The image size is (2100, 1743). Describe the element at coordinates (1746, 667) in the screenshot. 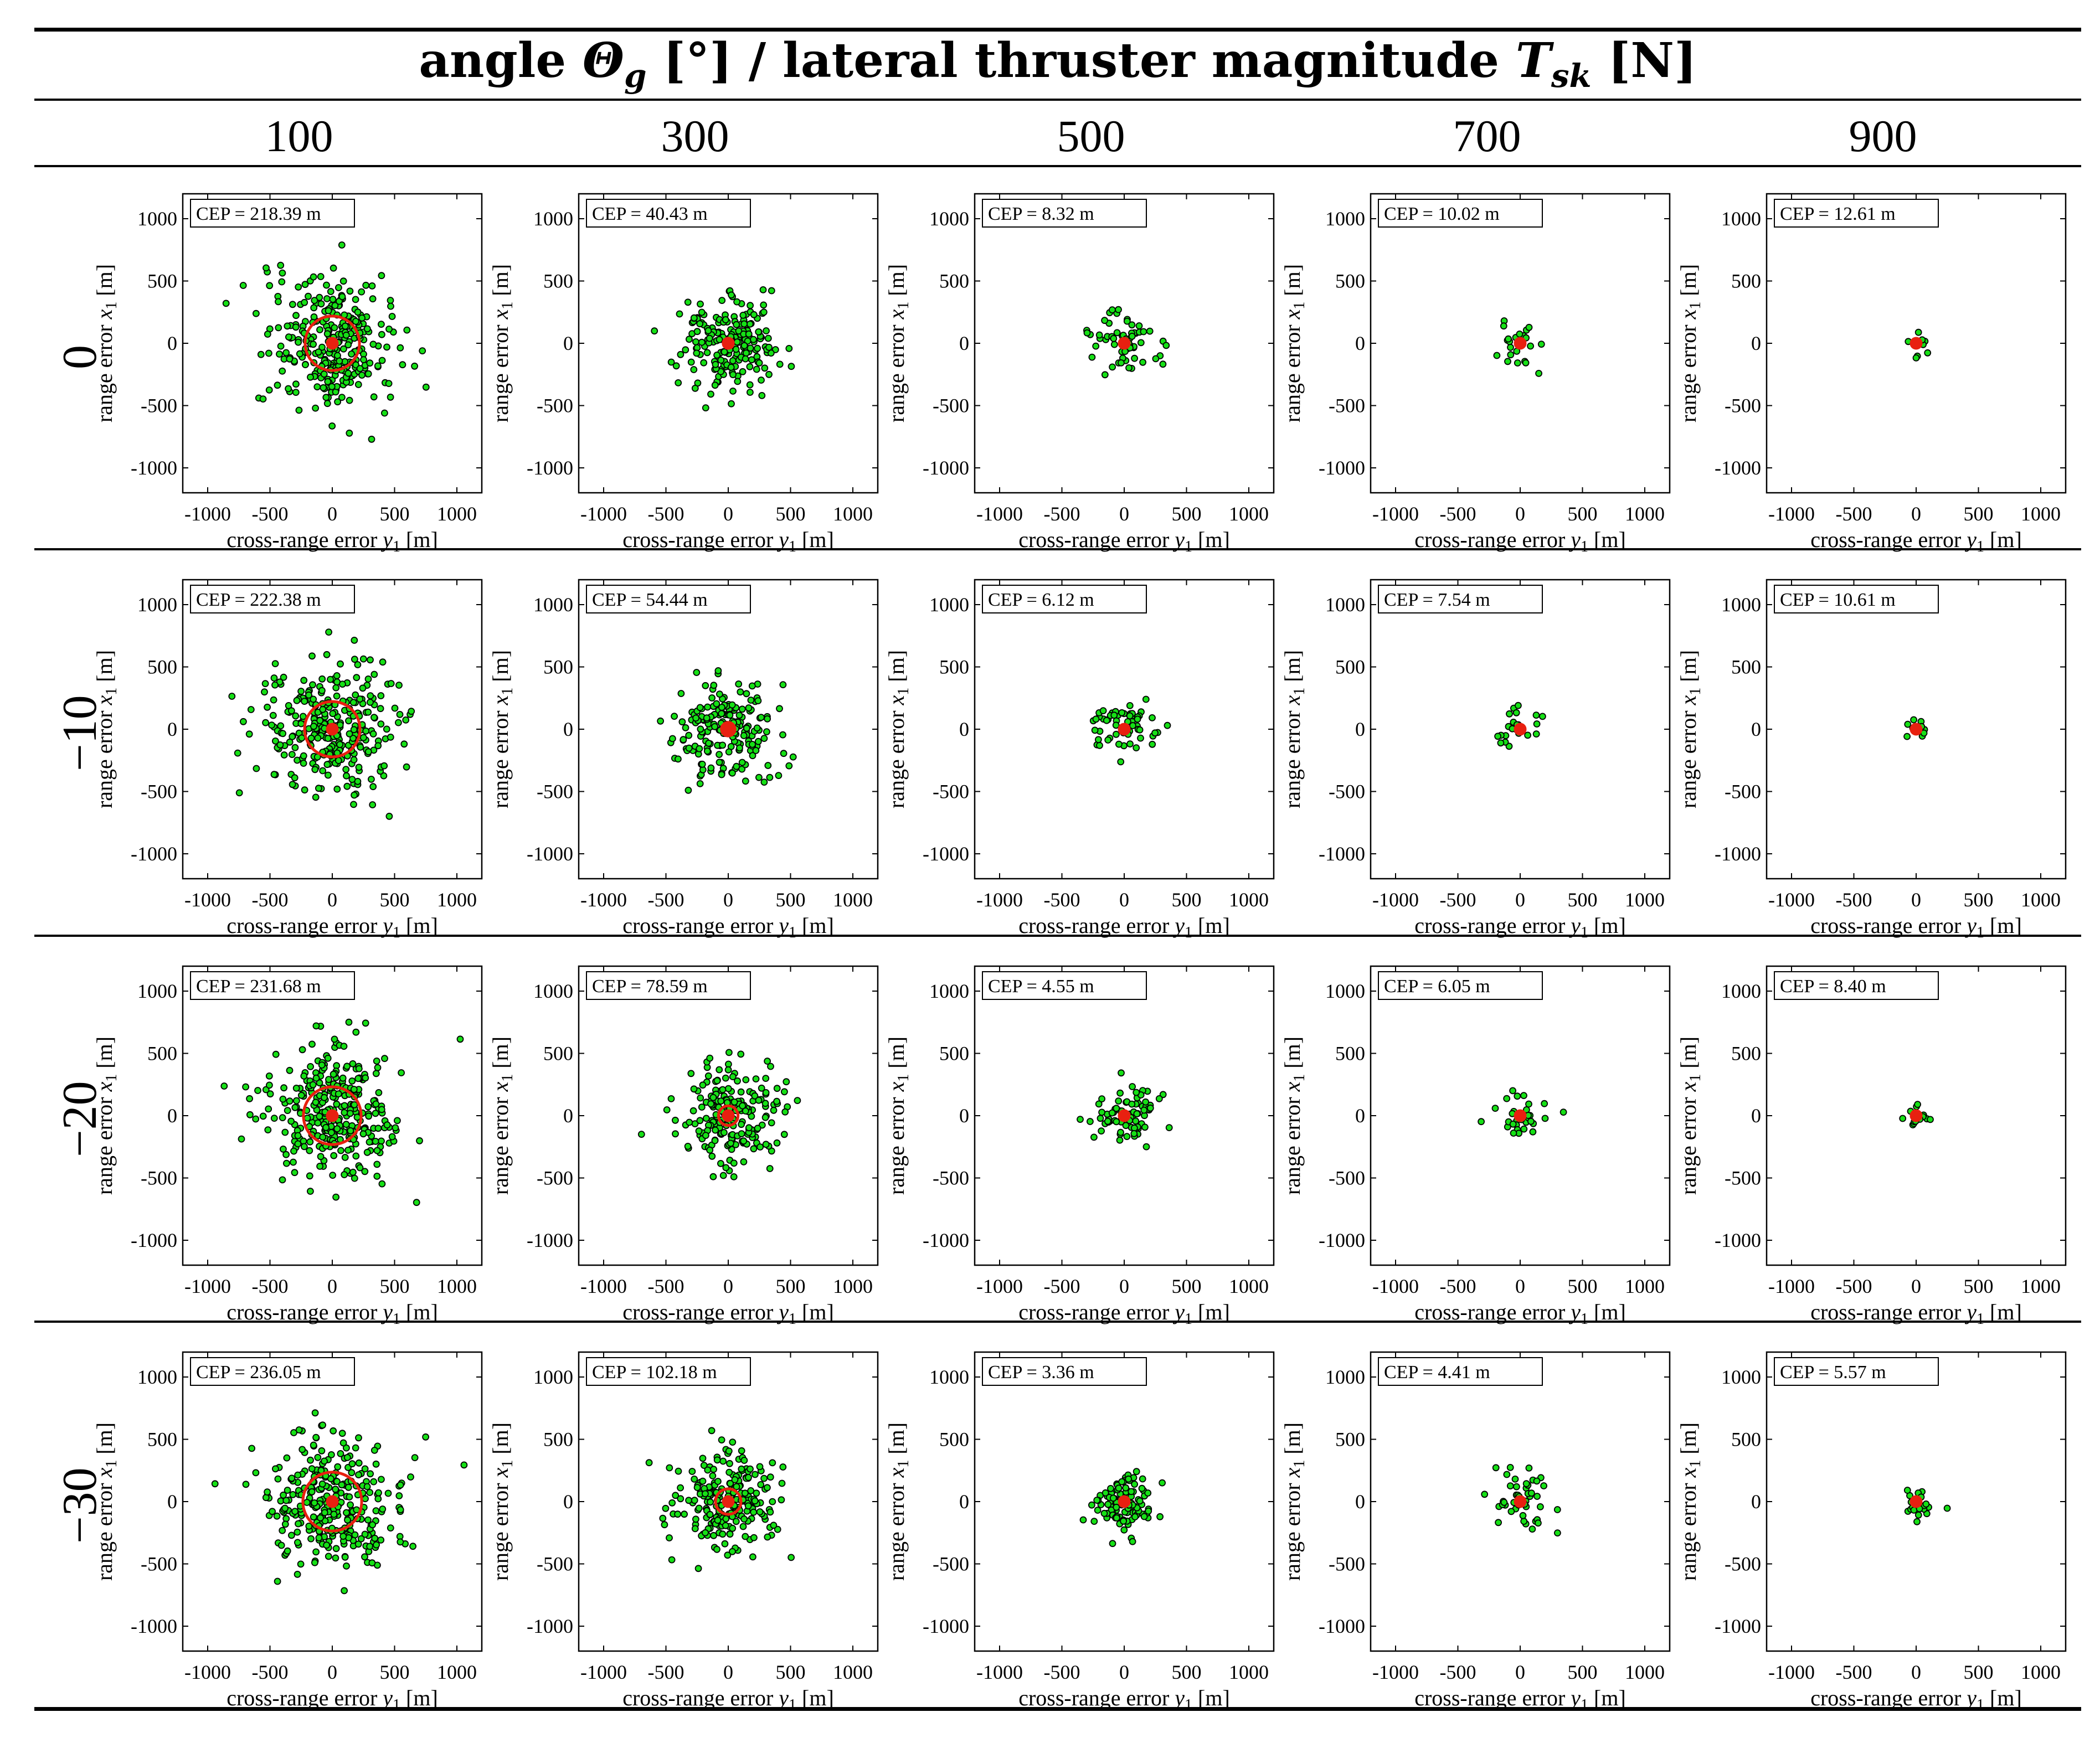

I see `y-tick-label: 500` at that location.